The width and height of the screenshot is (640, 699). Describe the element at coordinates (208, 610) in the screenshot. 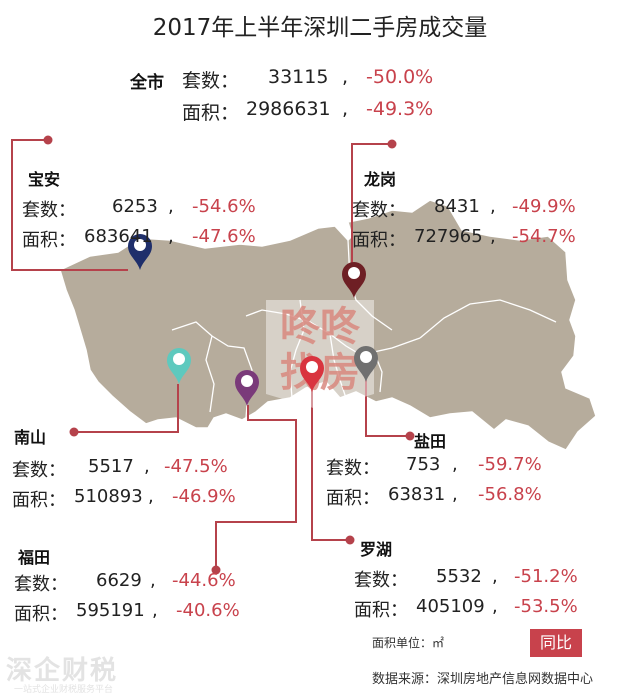

I see `futian-area-change: -40.6%` at that location.